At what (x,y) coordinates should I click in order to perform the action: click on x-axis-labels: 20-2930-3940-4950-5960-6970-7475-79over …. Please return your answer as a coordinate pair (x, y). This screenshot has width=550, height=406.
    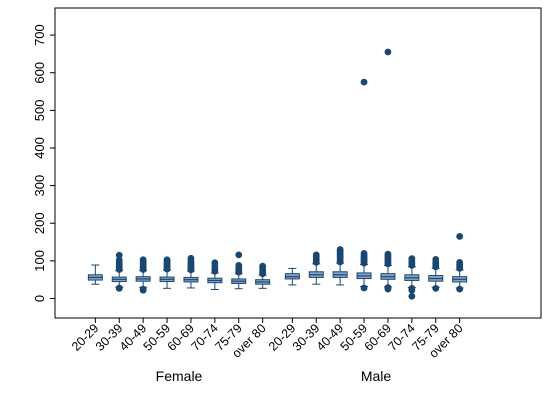
    Looking at the image, I should click on (267, 339).